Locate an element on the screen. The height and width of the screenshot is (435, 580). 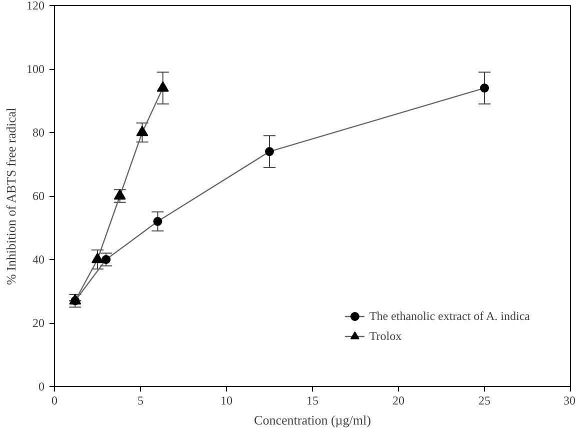
x-tick-label: 15 is located at coordinates (312, 401).